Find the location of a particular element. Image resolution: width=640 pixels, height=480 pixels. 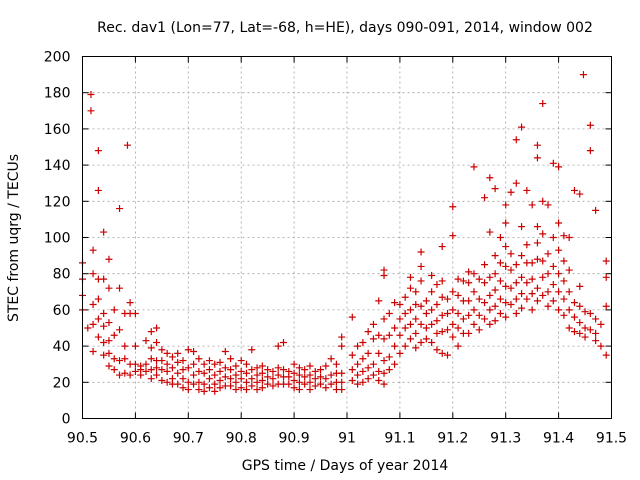

x-tick-label: 91.1 is located at coordinates (399, 439).